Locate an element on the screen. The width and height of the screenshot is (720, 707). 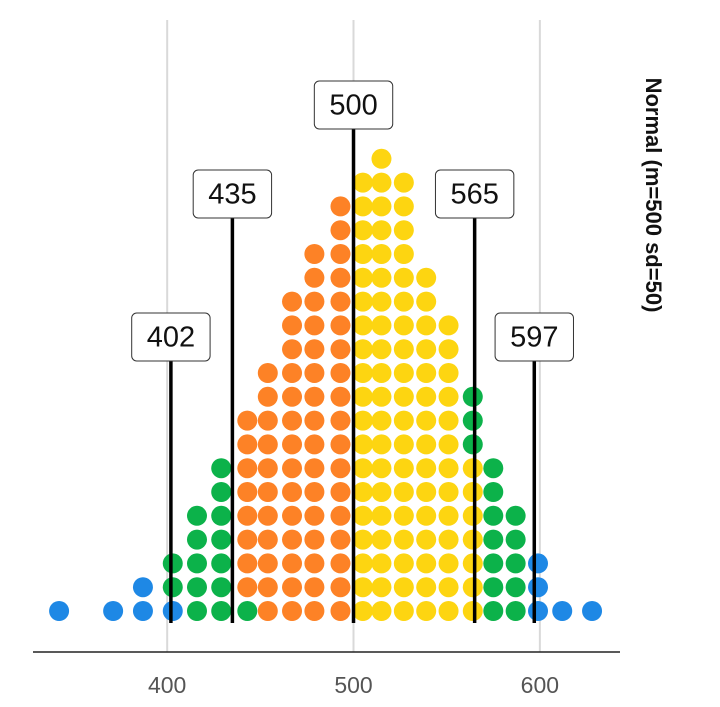
chart-title: Normal (m=500 sd=50) is located at coordinates (653, 195).